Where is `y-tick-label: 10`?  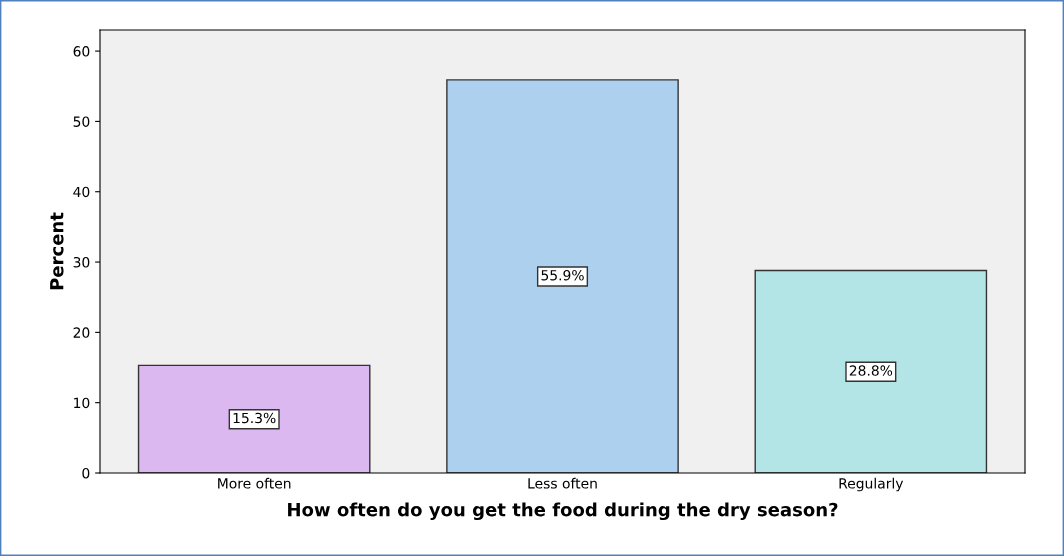
y-tick-label: 10 is located at coordinates (82, 403).